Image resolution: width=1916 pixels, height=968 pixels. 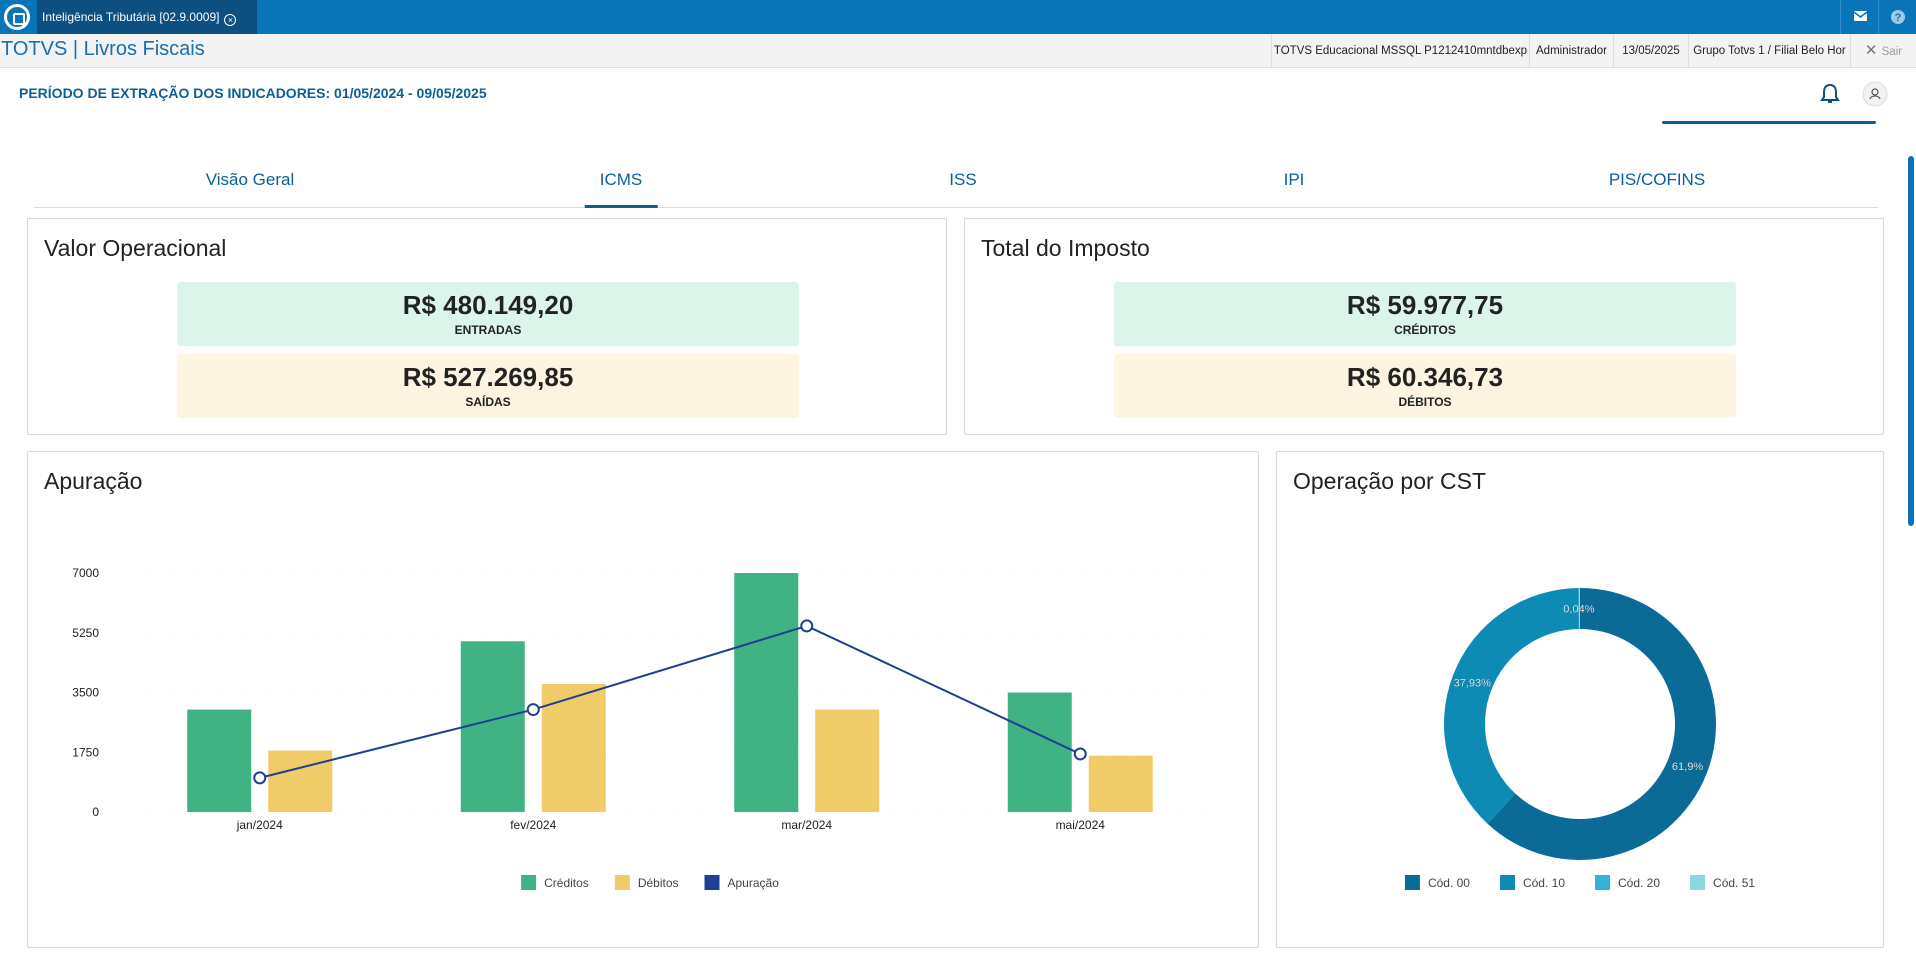 I want to click on tab: PIS/COFINS, so click(x=1657, y=179).